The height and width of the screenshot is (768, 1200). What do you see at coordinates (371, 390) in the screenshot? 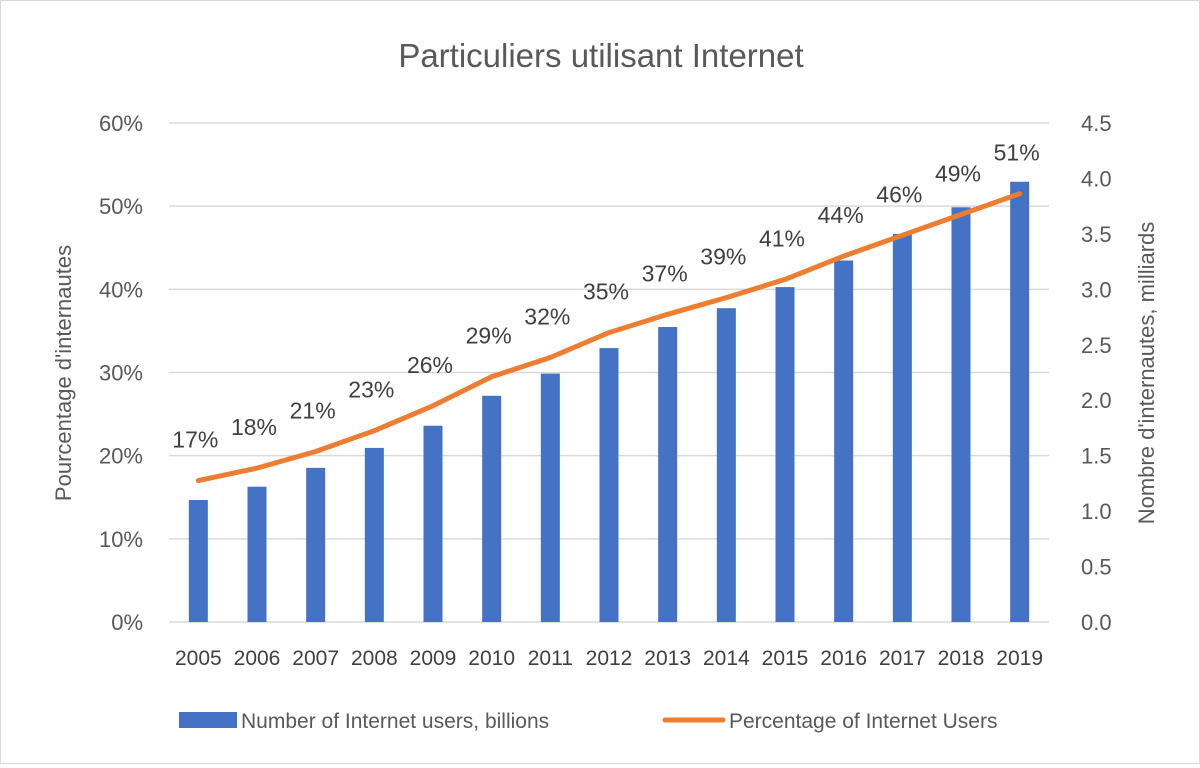
I see `data-label: 23%` at bounding box center [371, 390].